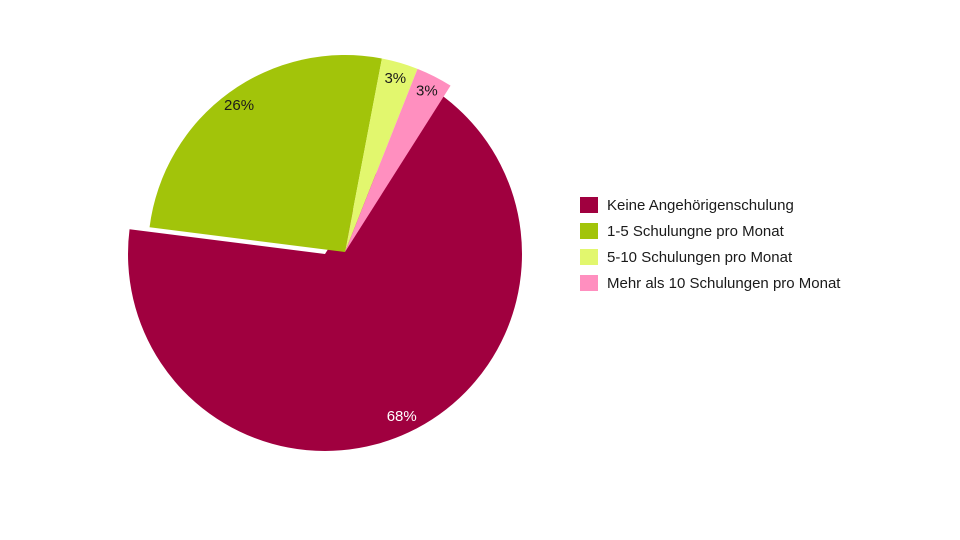 Image resolution: width=960 pixels, height=540 pixels. I want to click on legend-label: Mehr als 10 Schulungen pro Monat, so click(724, 283).